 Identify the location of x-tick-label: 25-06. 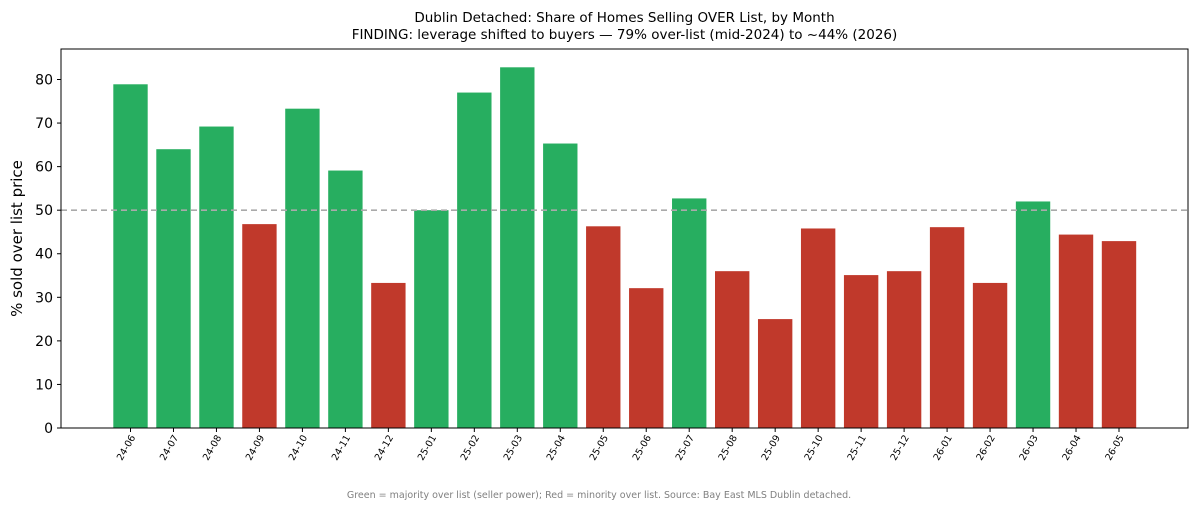
(642, 447).